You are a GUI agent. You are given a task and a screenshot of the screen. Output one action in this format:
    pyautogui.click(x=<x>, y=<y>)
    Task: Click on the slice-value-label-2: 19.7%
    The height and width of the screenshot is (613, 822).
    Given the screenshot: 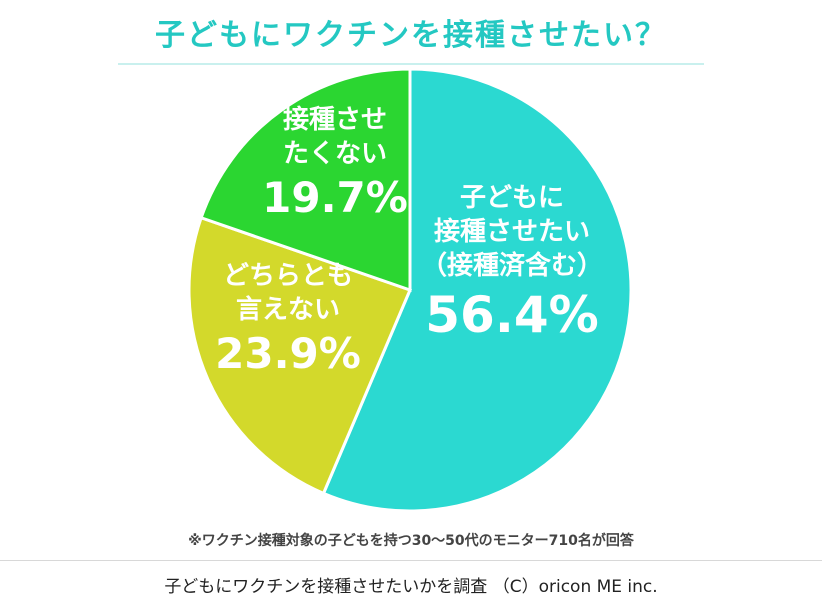 What is the action you would take?
    pyautogui.click(x=335, y=197)
    